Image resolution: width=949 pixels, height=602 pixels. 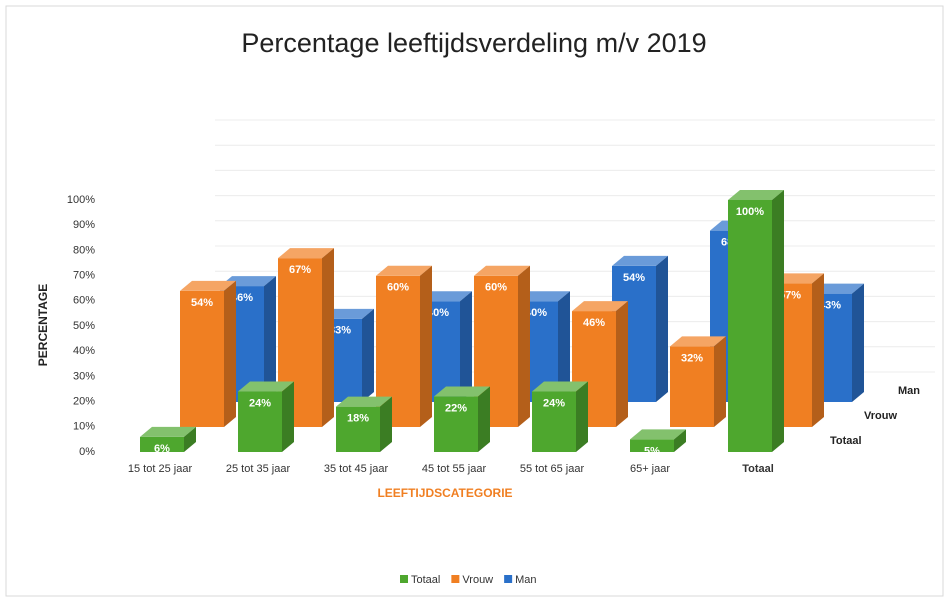 I want to click on value-label: 6%, so click(x=162, y=449).